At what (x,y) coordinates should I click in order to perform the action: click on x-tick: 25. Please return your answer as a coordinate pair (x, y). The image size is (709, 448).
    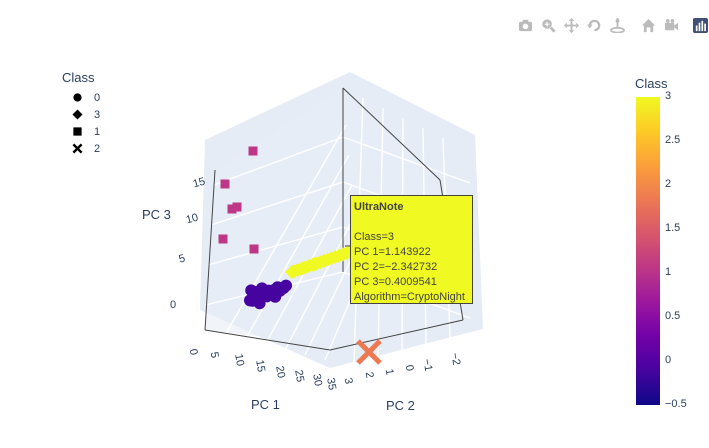
    Looking at the image, I should click on (299, 376).